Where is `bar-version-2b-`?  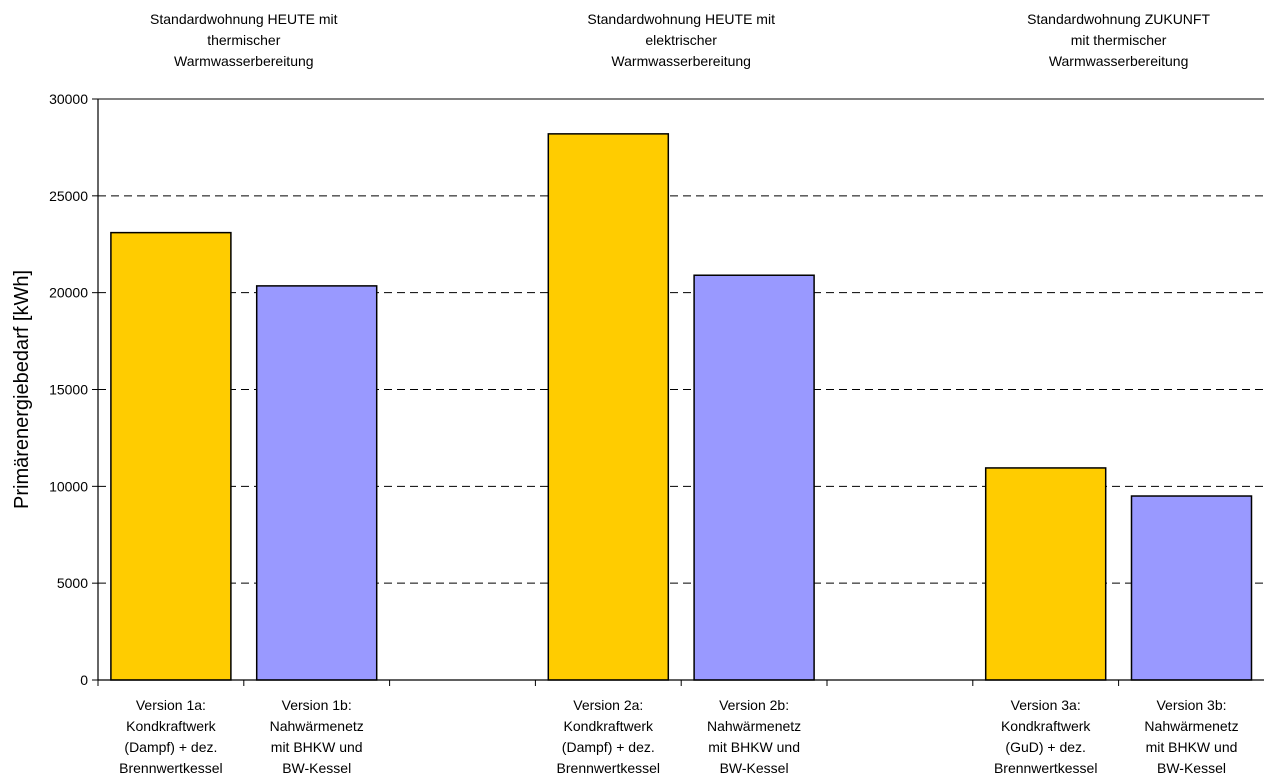 bar-version-2b- is located at coordinates (754, 477).